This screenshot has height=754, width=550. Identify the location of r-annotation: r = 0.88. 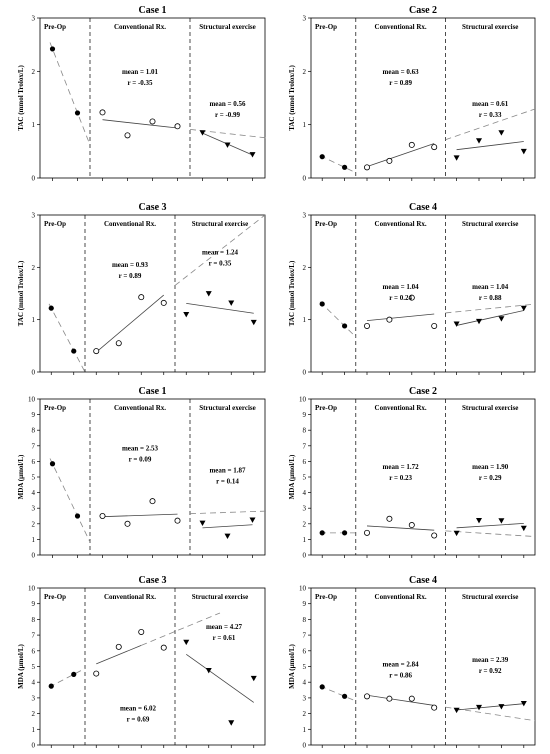
(490, 298).